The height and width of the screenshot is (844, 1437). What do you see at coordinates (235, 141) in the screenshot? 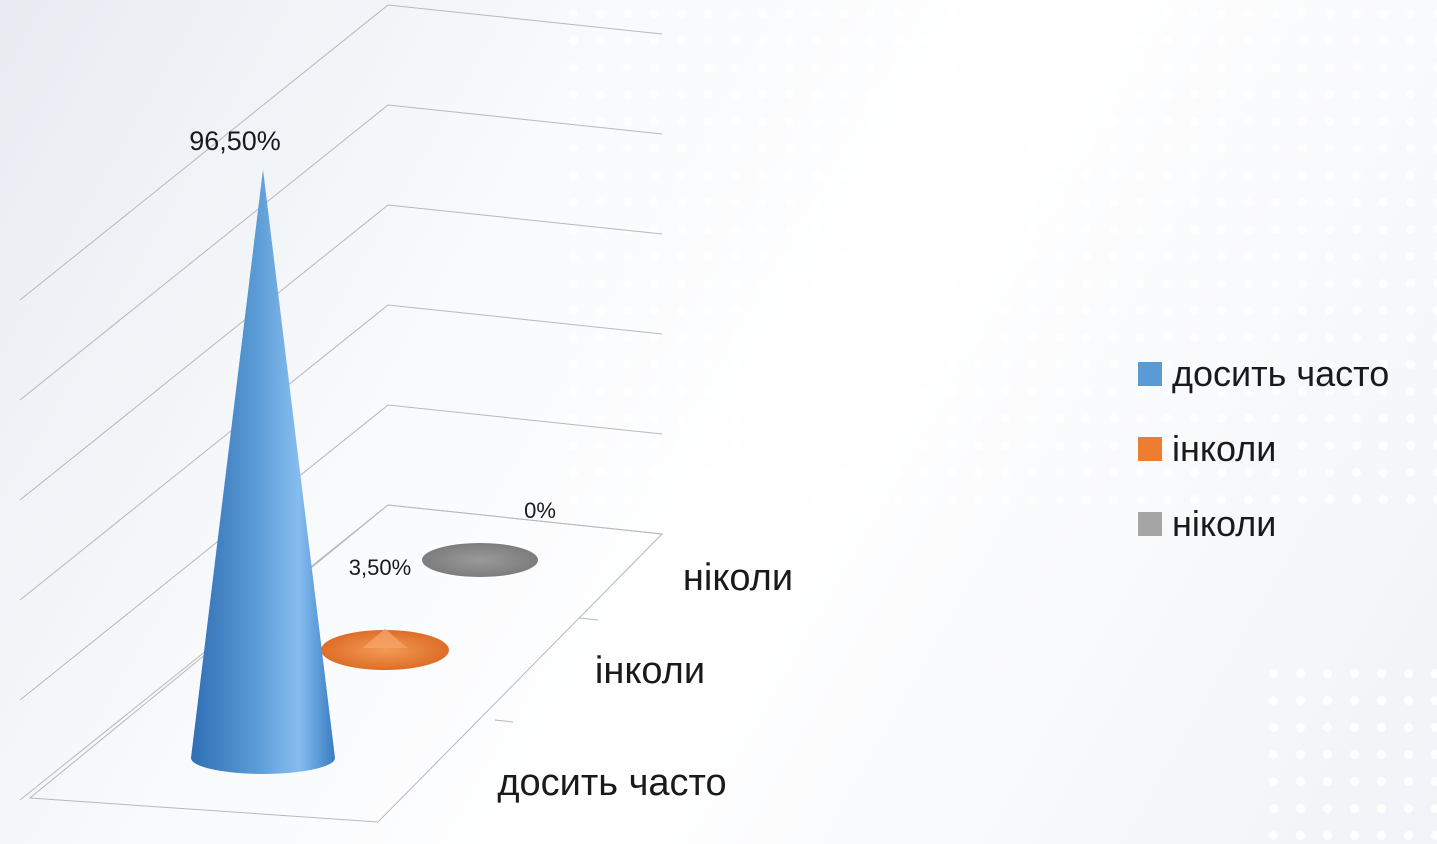
I see `data-label-0: 96,50%` at bounding box center [235, 141].